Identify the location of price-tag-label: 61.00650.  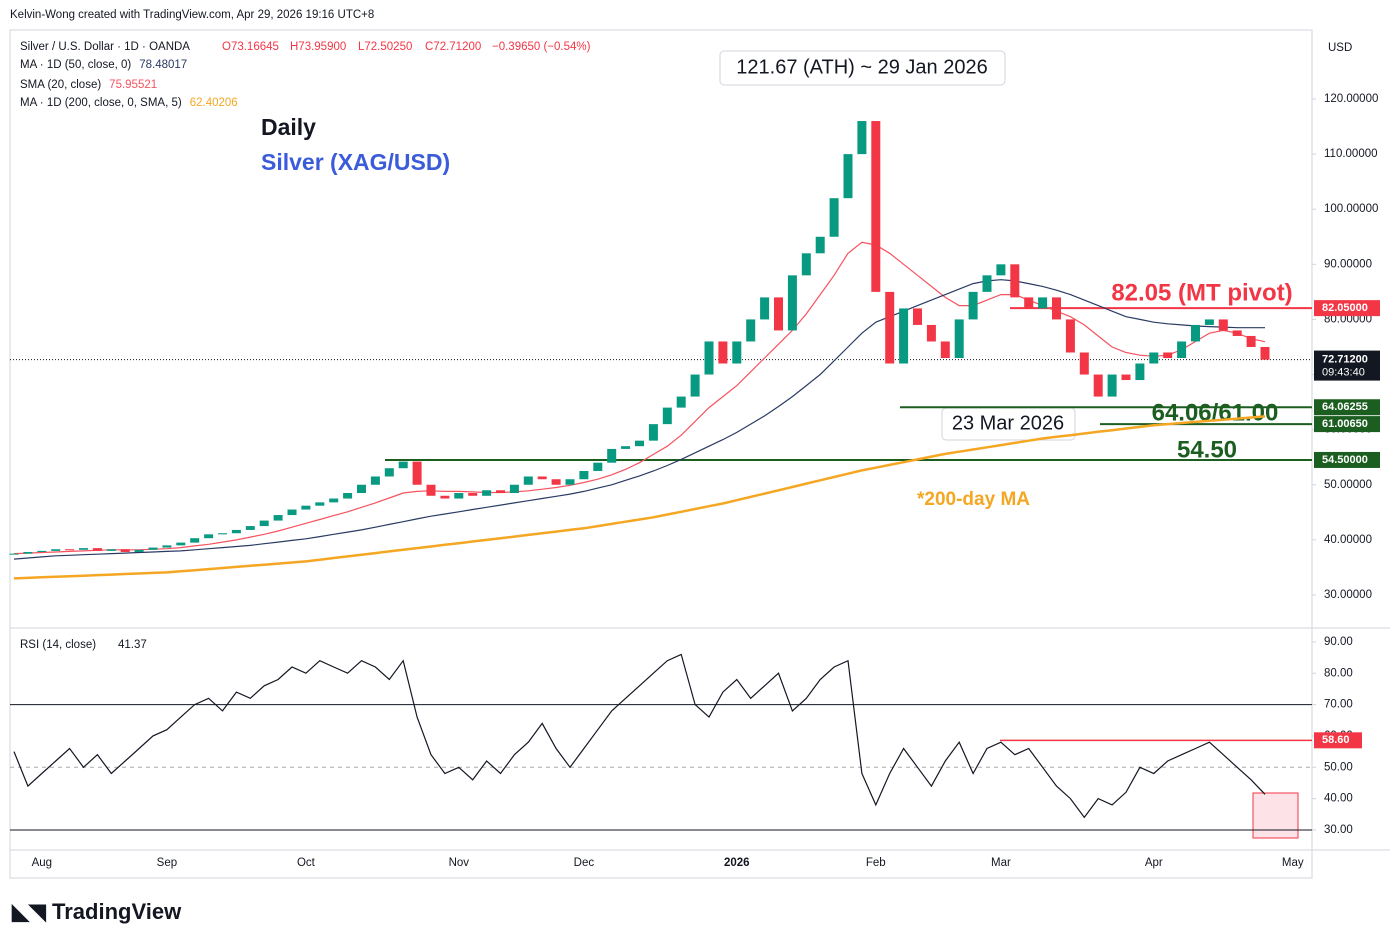
(1345, 424).